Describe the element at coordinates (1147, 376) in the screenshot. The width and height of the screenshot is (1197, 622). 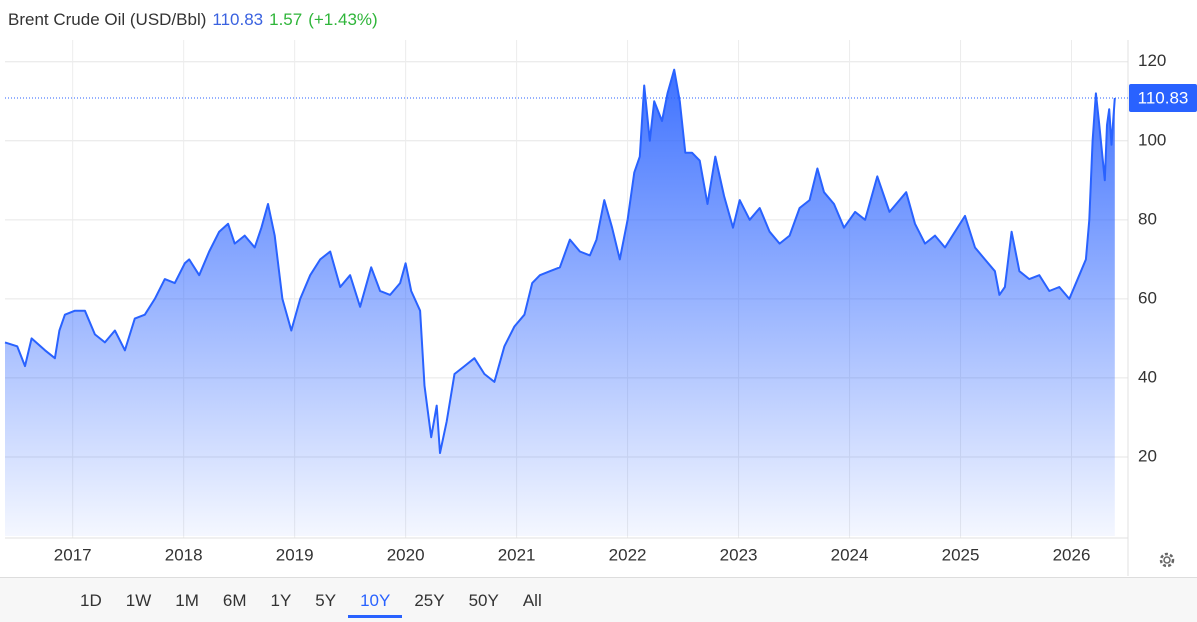
I see `y-tick-label: 40` at that location.